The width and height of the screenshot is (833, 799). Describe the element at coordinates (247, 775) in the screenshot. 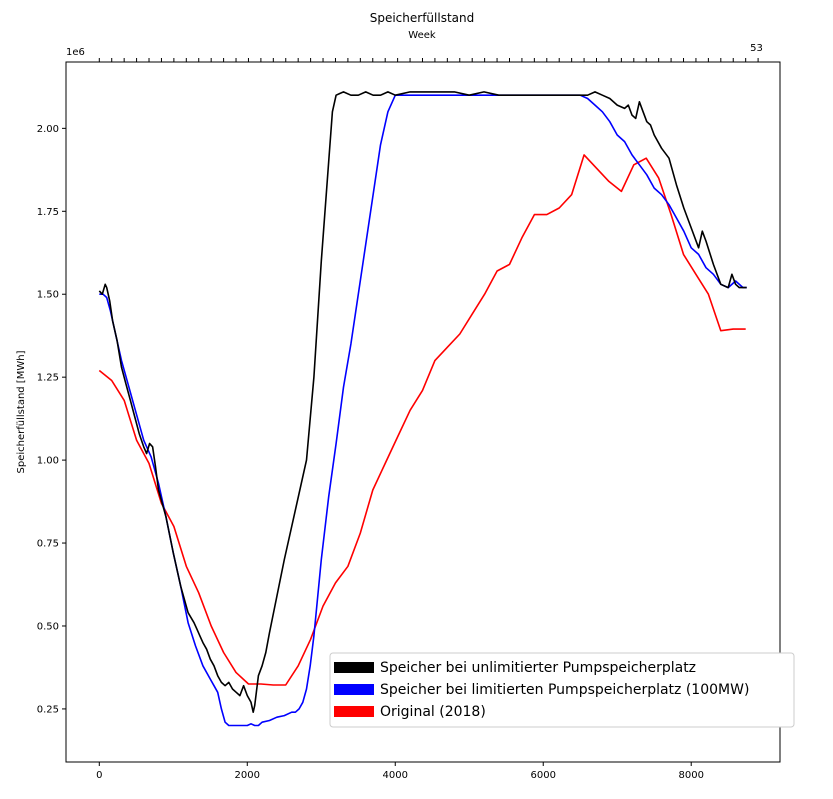

I see `x-tick-label: 2000` at that location.